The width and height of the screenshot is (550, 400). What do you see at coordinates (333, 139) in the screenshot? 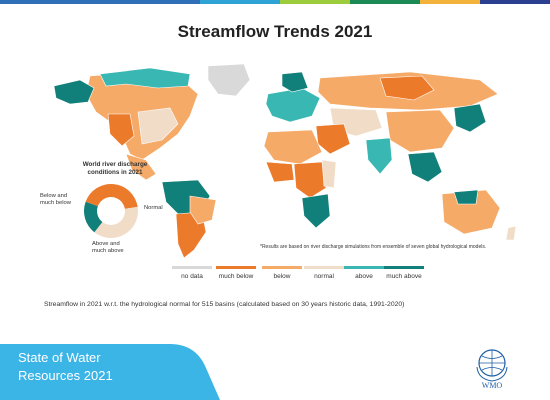
I see `region-middle-east` at bounding box center [333, 139].